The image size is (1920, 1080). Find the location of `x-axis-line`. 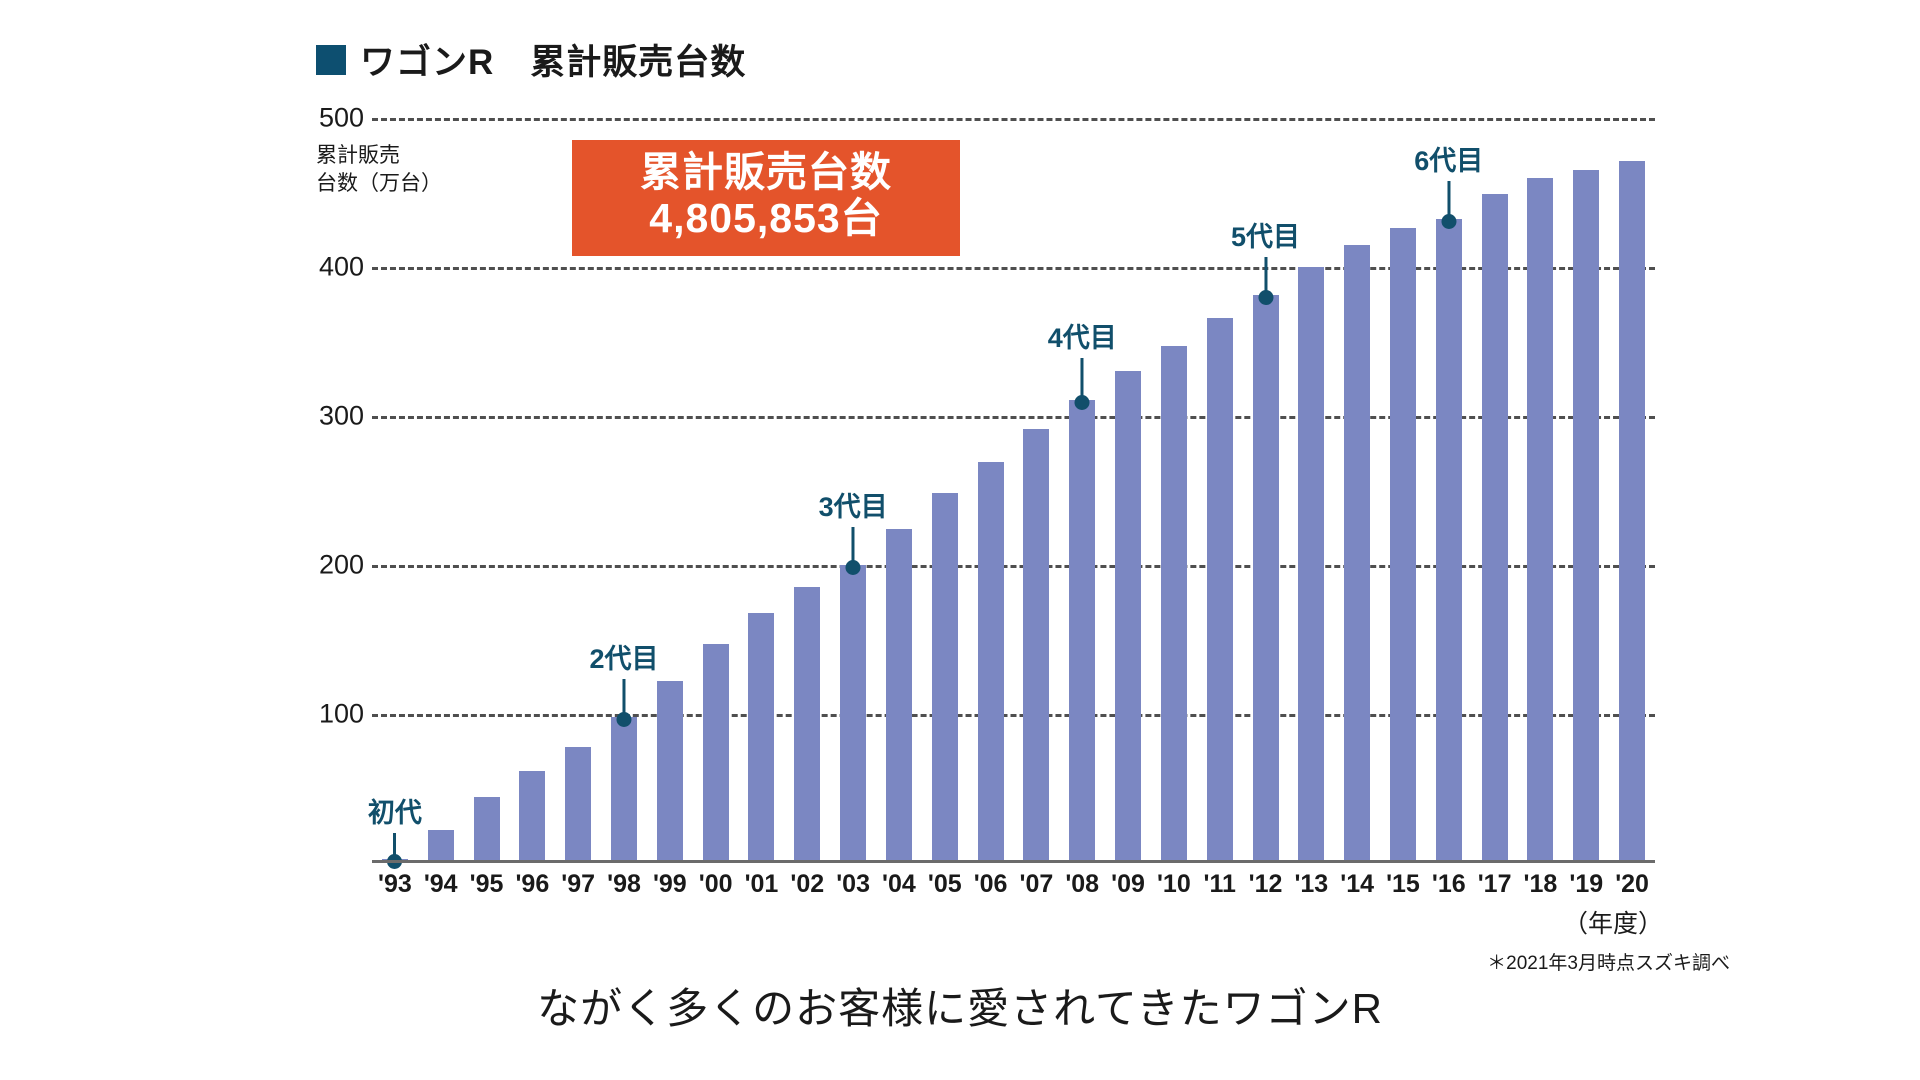

x-axis-line is located at coordinates (1013, 861).